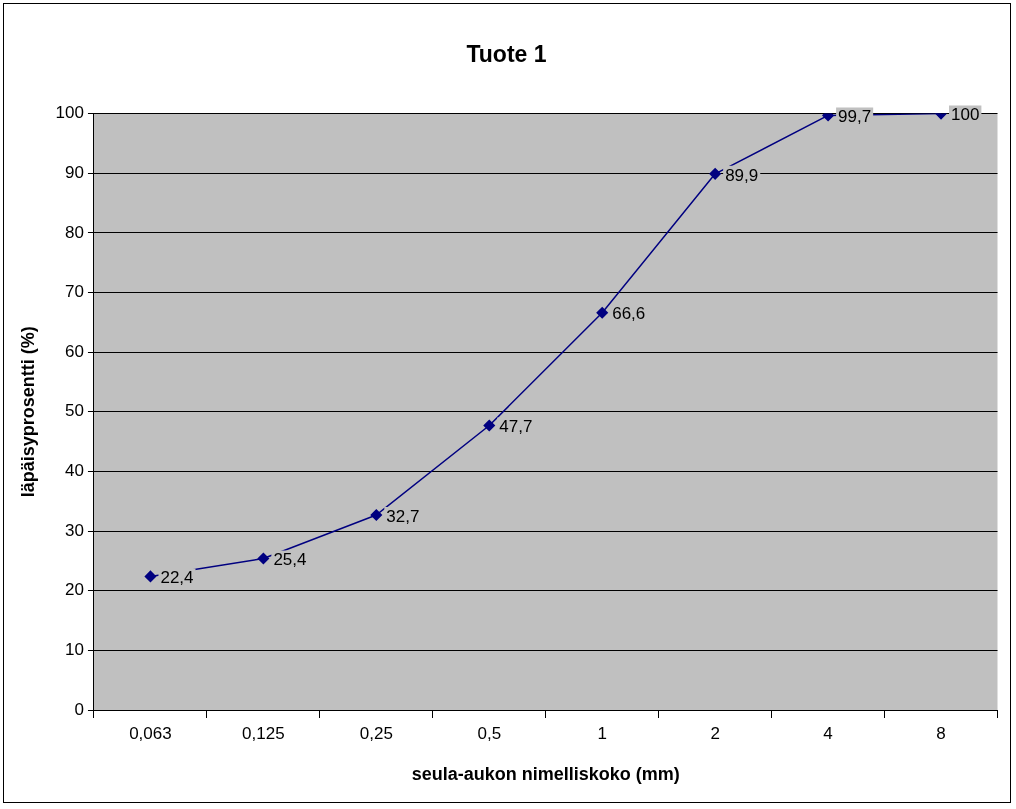  I want to click on x-tick-label: 0,063, so click(150, 733).